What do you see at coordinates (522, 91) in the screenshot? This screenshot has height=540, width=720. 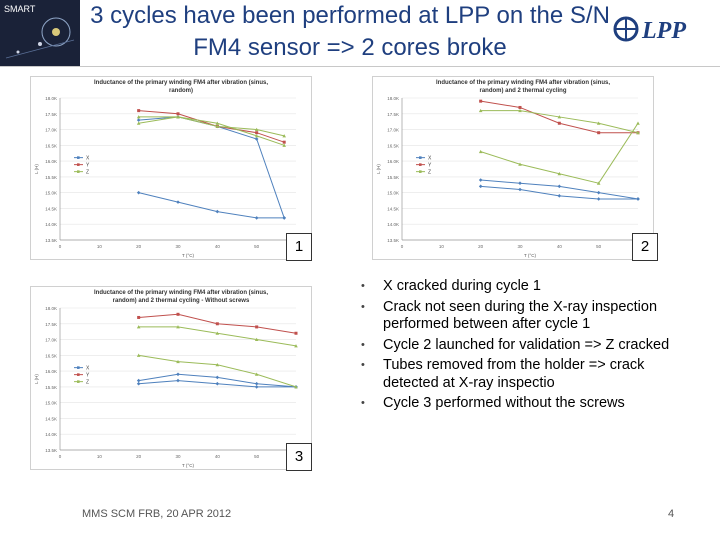 I see `chart-title: random) and 2 thermal cycling` at bounding box center [522, 91].